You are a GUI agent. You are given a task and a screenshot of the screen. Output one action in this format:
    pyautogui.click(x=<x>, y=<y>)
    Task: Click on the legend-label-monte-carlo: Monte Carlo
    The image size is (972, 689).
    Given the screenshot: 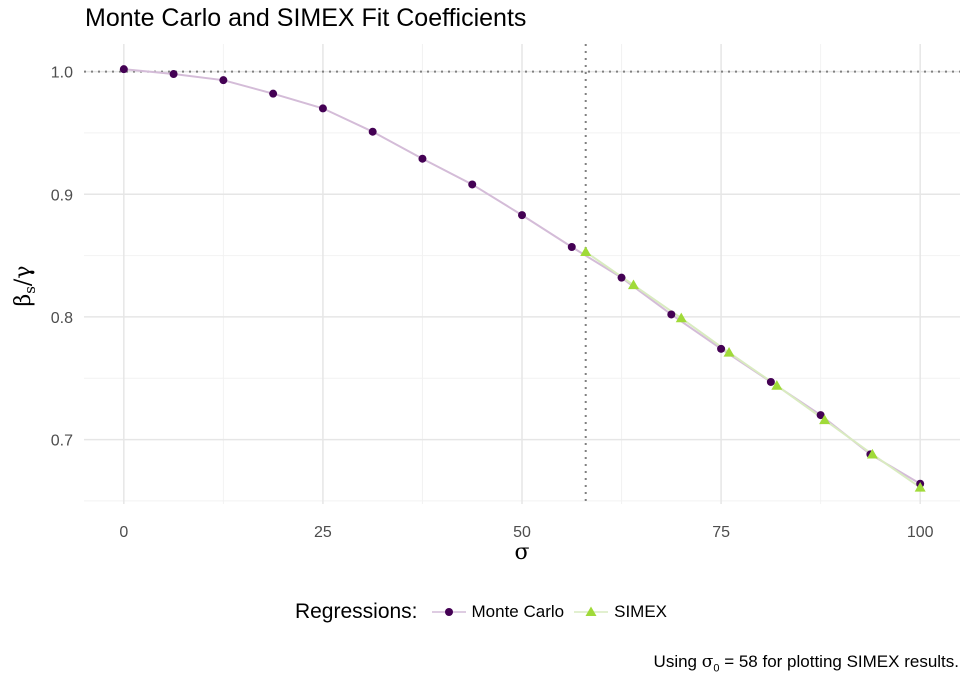 What is the action you would take?
    pyautogui.click(x=518, y=611)
    